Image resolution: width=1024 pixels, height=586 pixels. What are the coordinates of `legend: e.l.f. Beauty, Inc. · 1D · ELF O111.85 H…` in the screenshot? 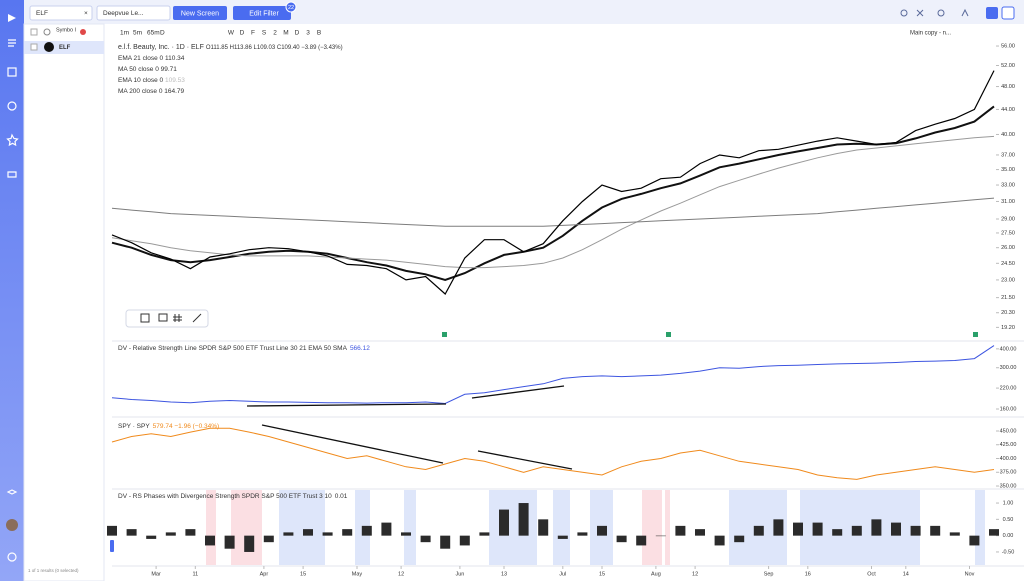 It's located at (230, 69).